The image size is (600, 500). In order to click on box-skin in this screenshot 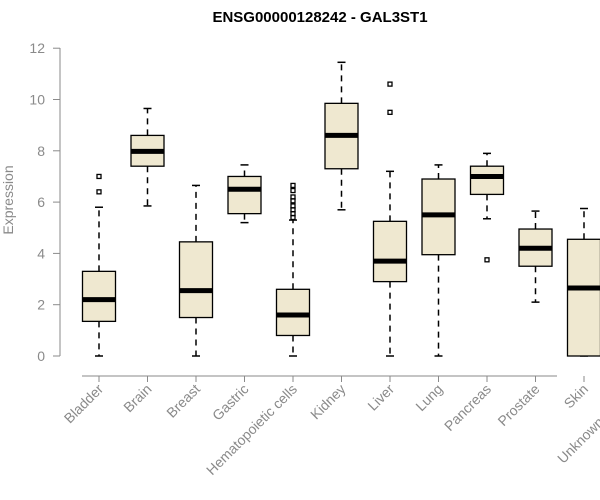, I will do `click(583, 282)`.